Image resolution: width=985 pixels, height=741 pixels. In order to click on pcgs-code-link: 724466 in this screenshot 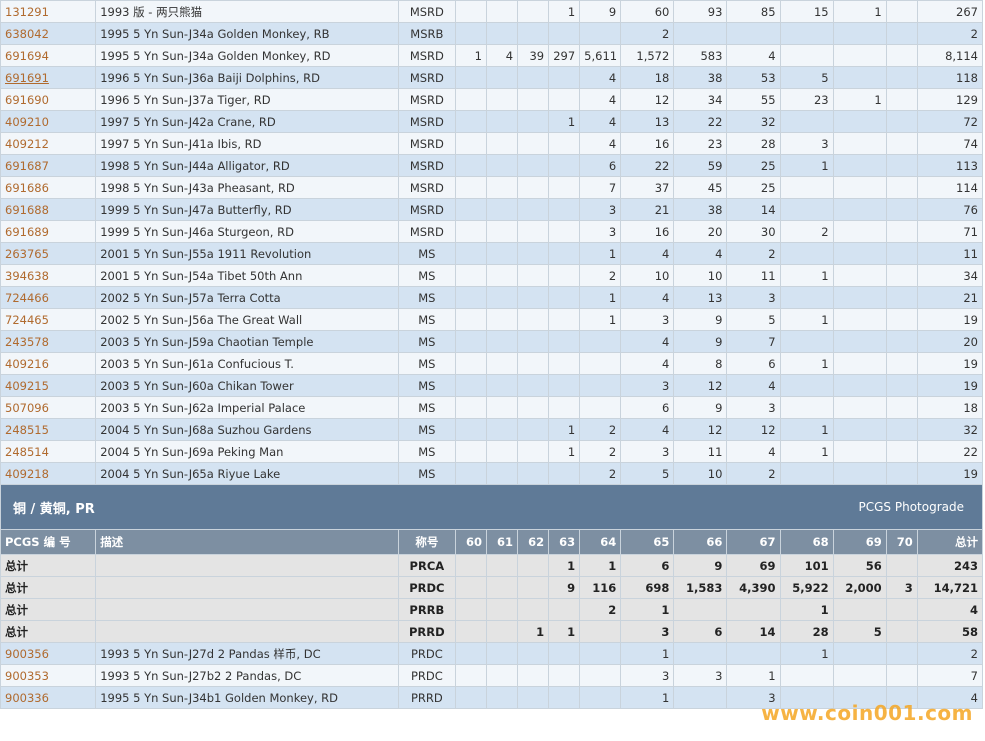, I will do `click(48, 297)`.